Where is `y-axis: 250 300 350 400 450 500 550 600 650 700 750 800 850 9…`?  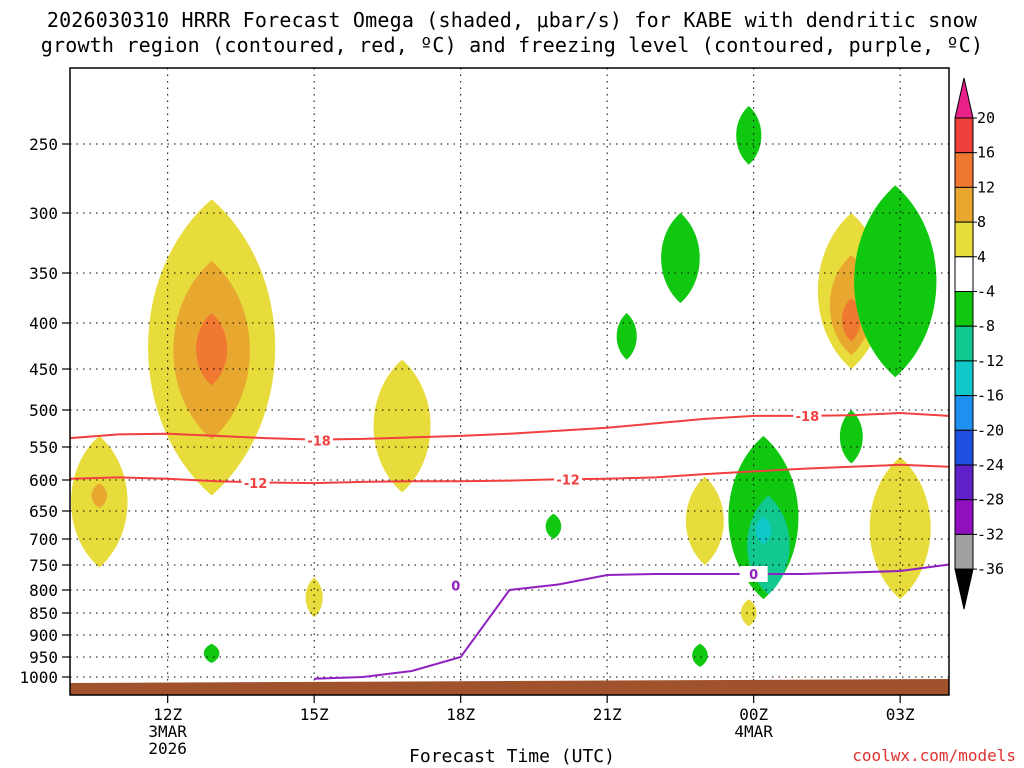
y-axis: 250 300 350 400 450 500 550 600 650 700 750 800 850 9… is located at coordinates (44, 411).